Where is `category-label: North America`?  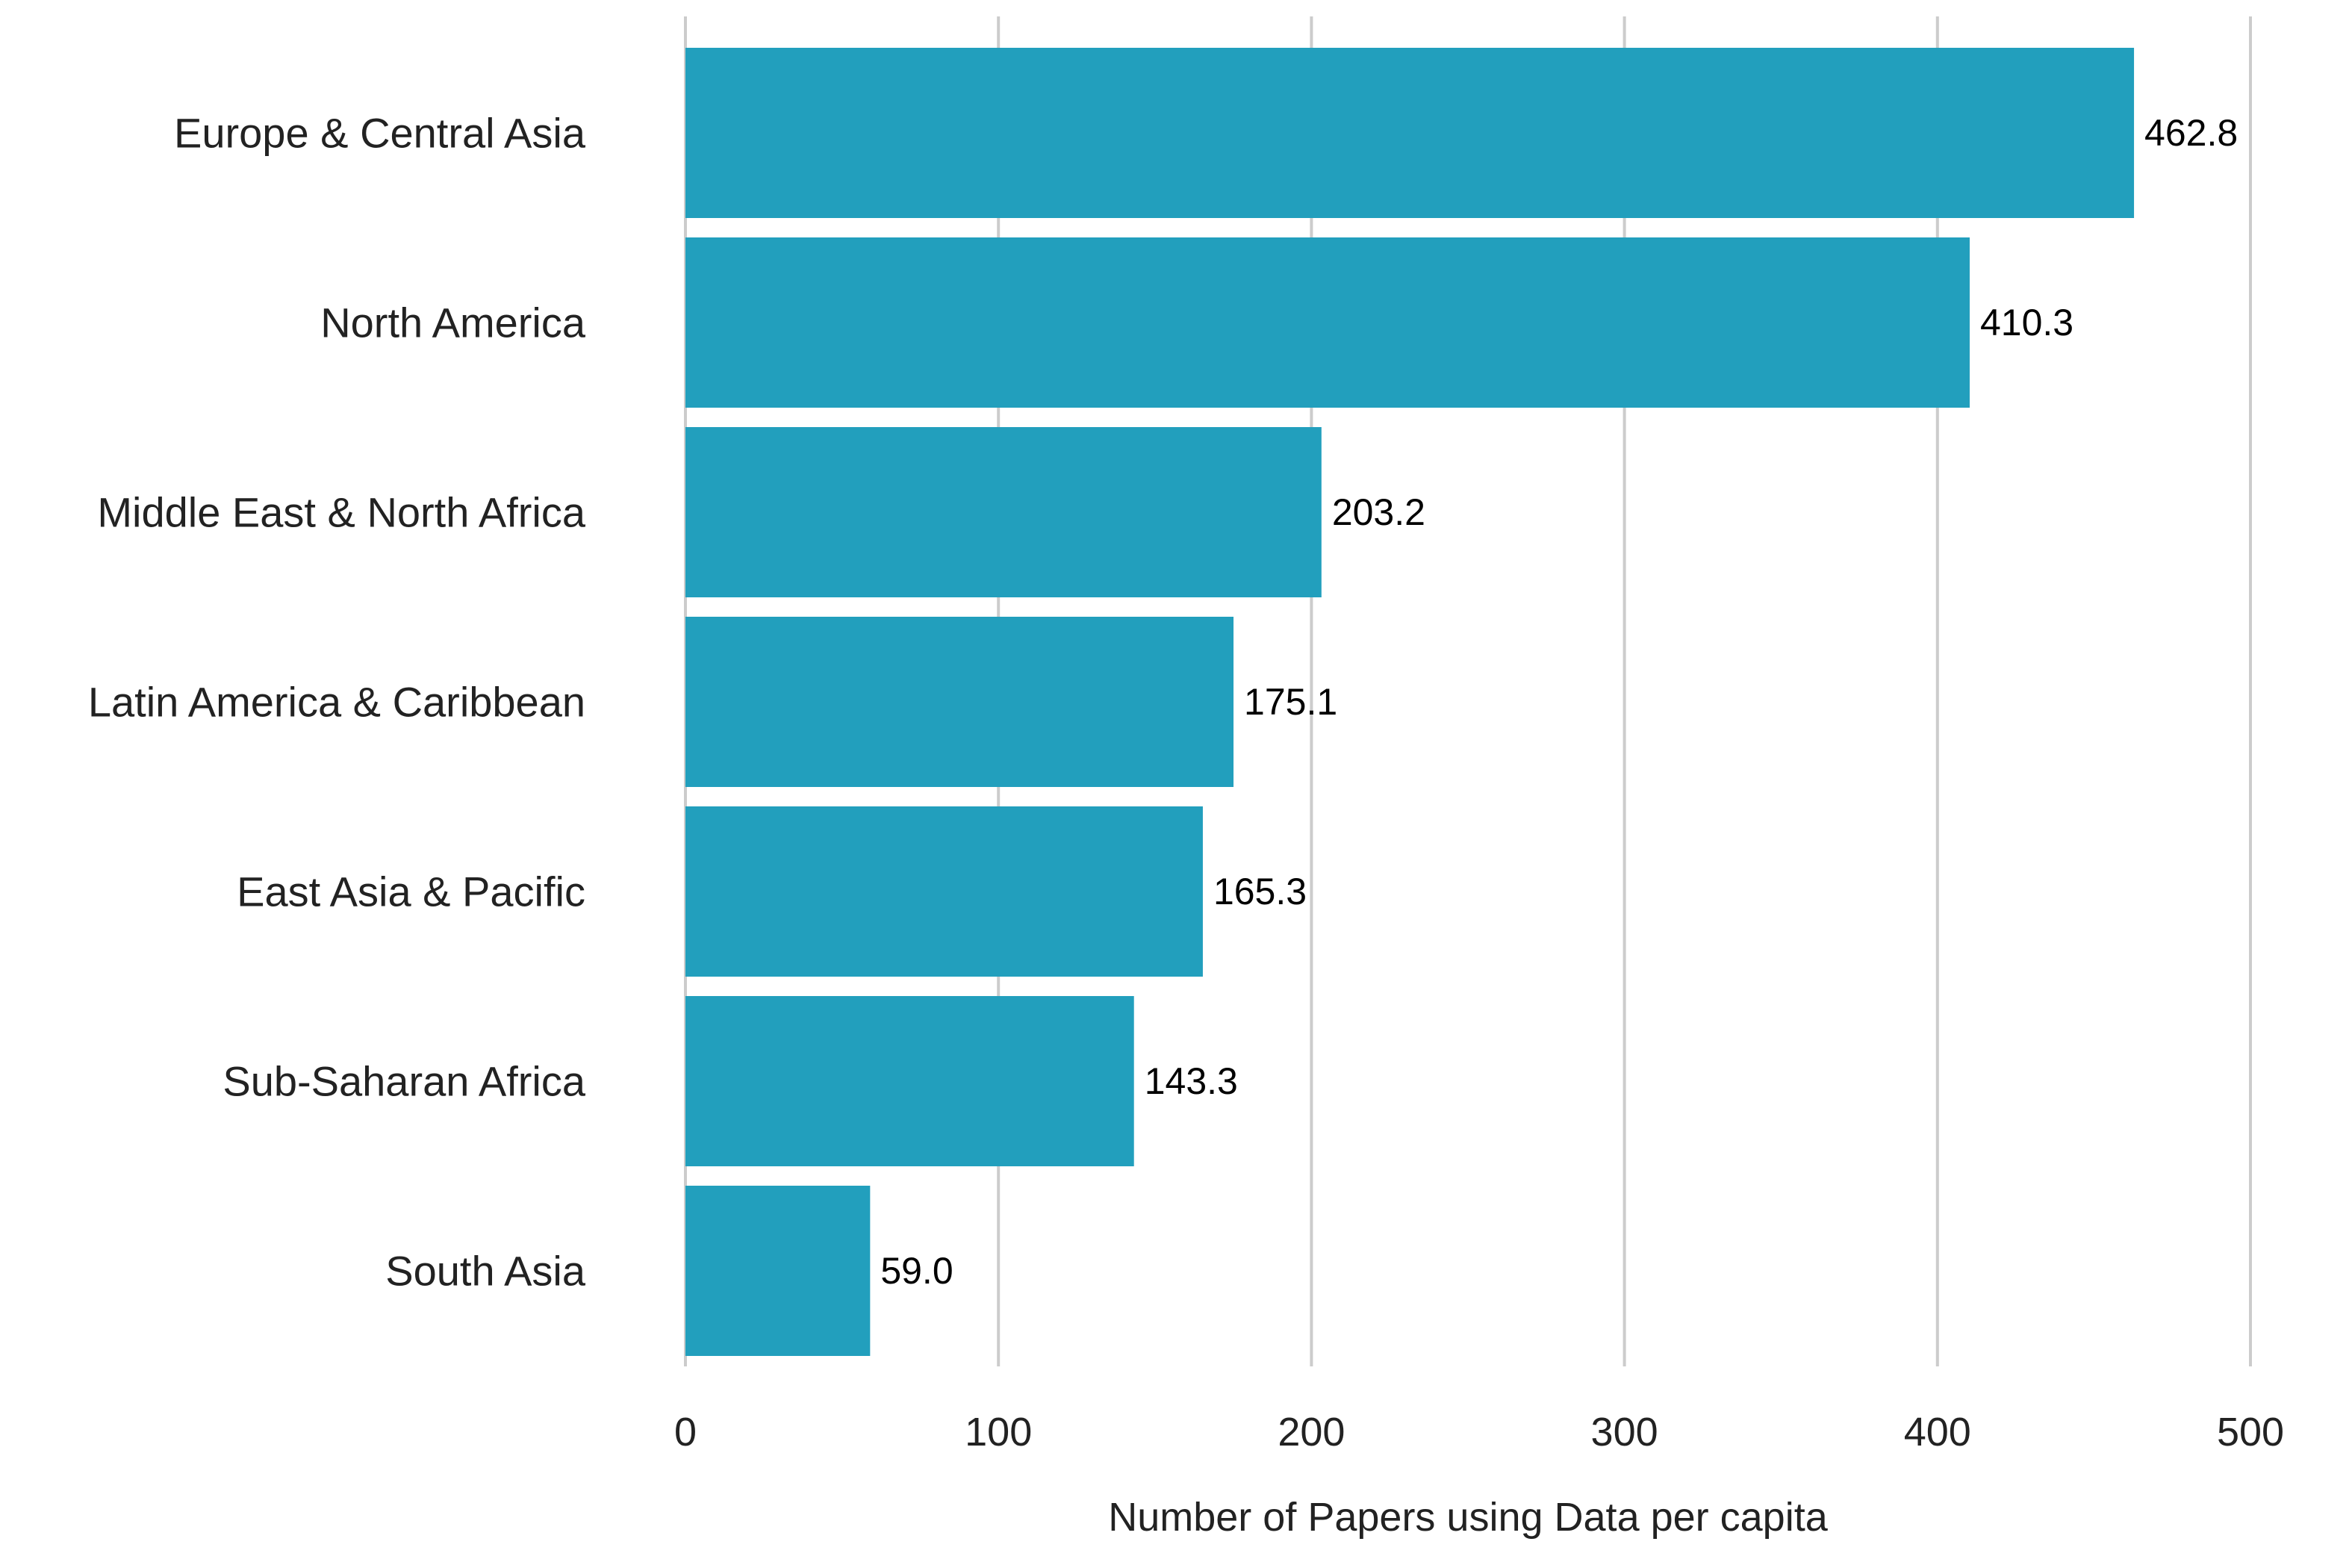
category-label: North America is located at coordinates (453, 322).